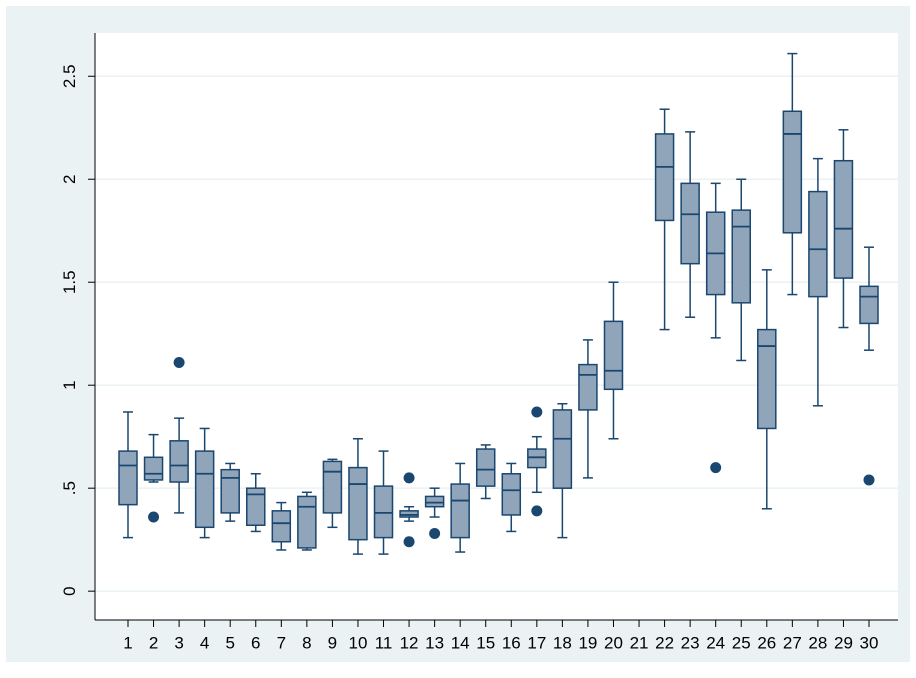 Image resolution: width=916 pixels, height=678 pixels. What do you see at coordinates (639, 642) in the screenshot?
I see `x-tick-label: 21` at bounding box center [639, 642].